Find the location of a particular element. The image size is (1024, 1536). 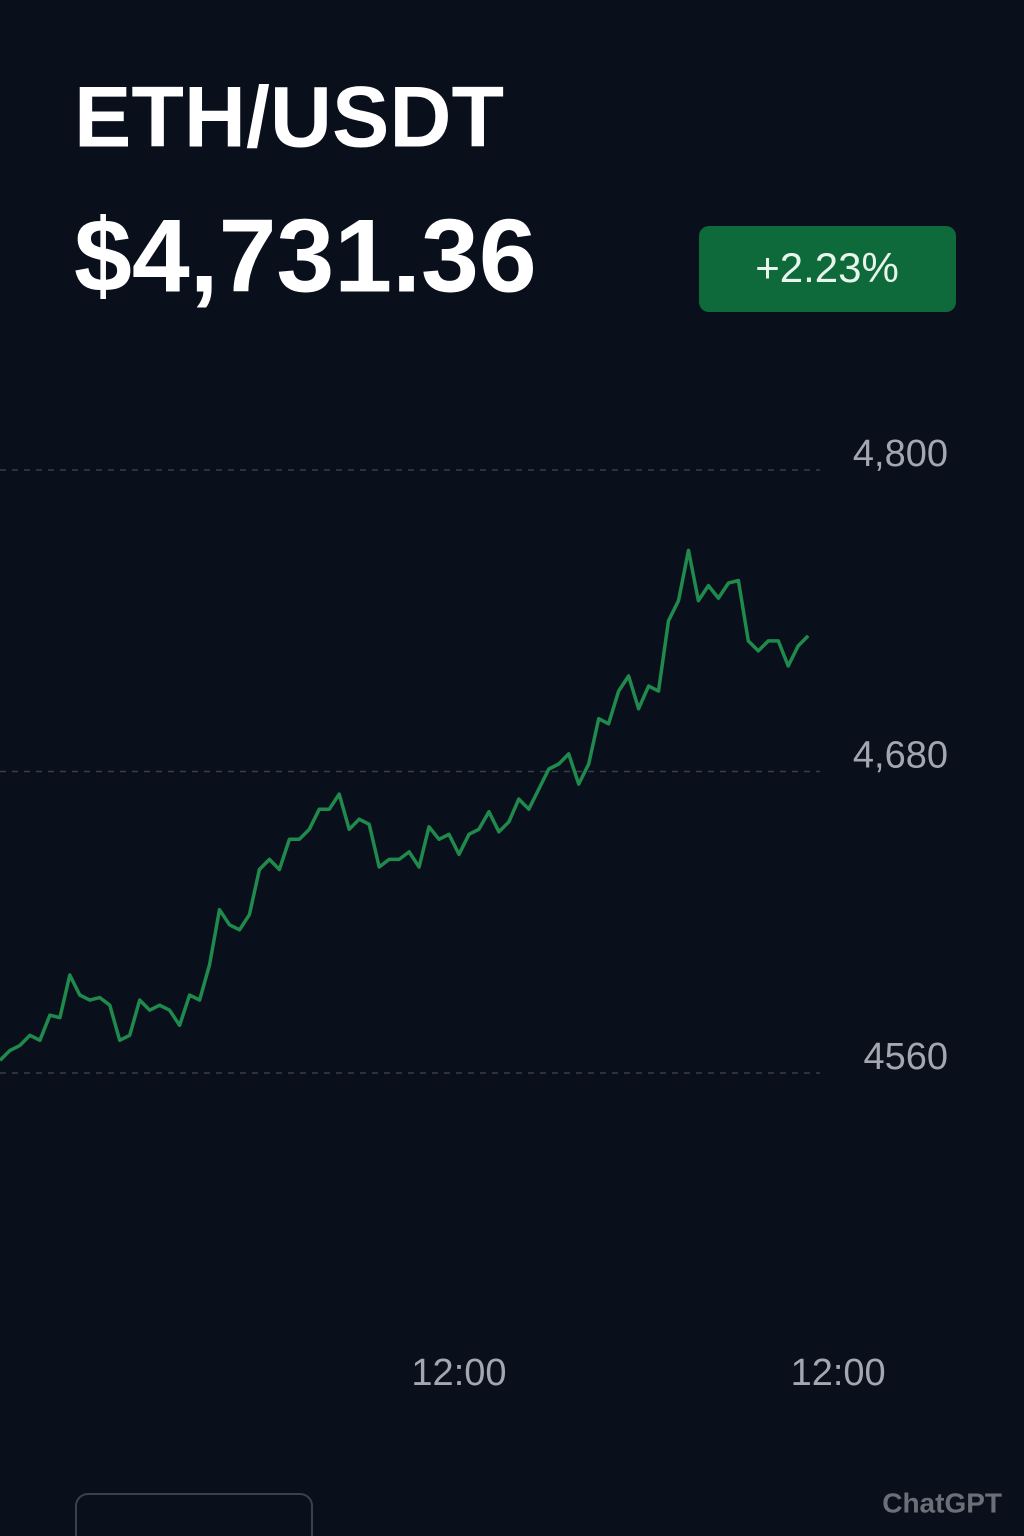

change-badge is located at coordinates (827, 269).